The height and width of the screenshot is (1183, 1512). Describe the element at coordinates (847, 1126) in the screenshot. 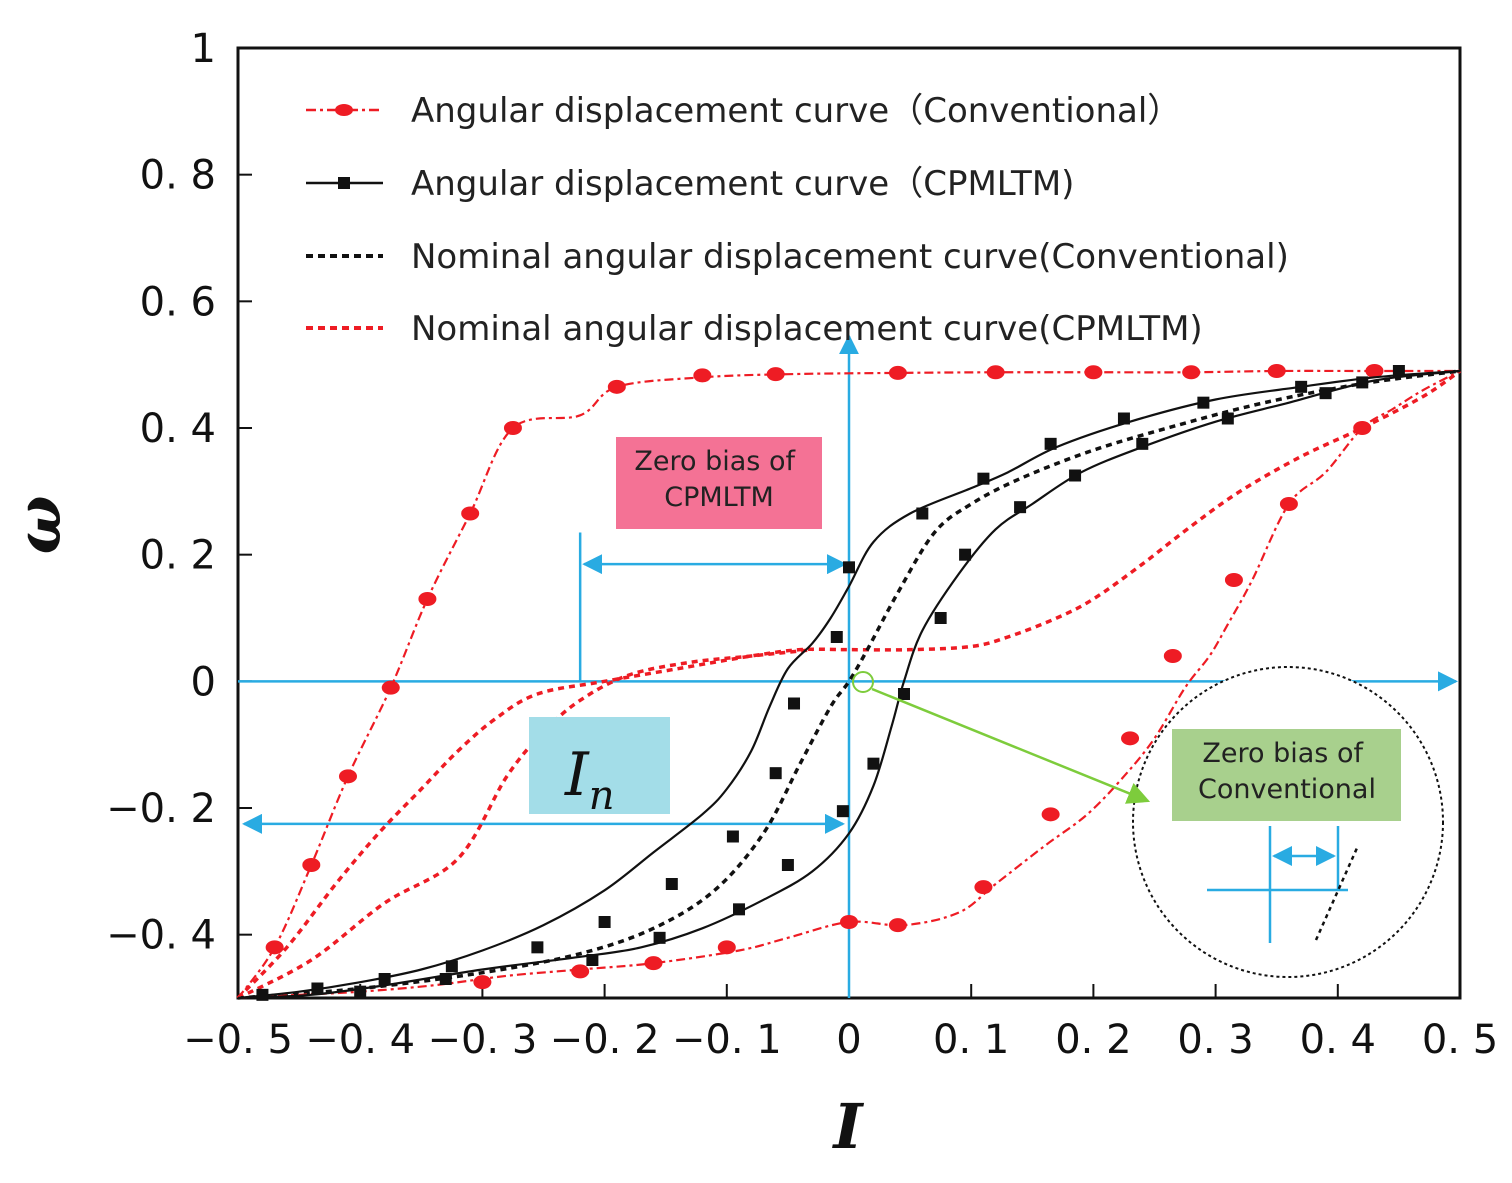

I see `x-axis-title: I` at that location.